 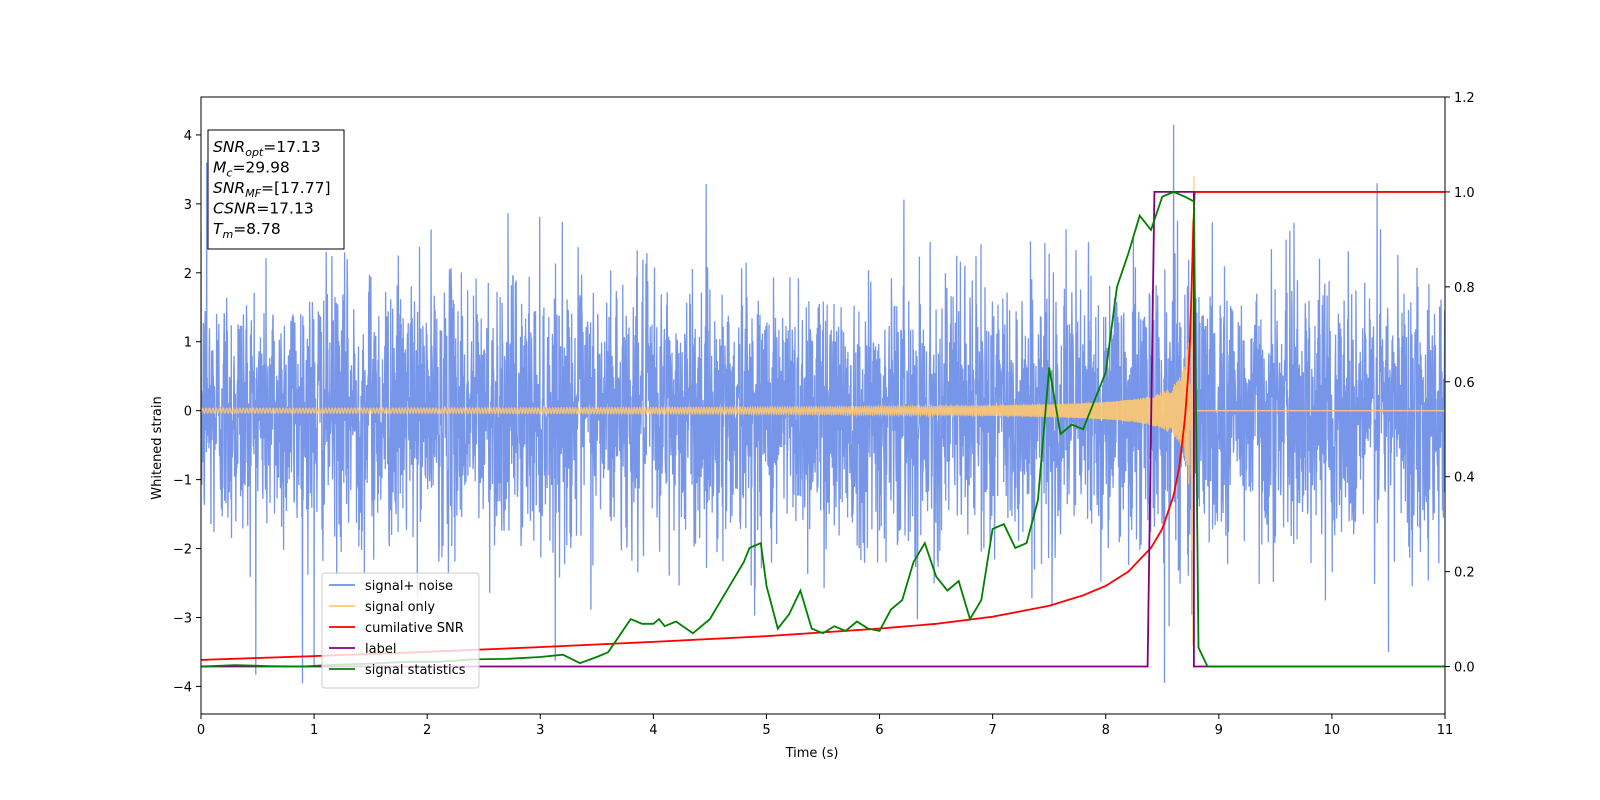 What do you see at coordinates (409, 586) in the screenshot?
I see `legend-label: signal+ noise` at bounding box center [409, 586].